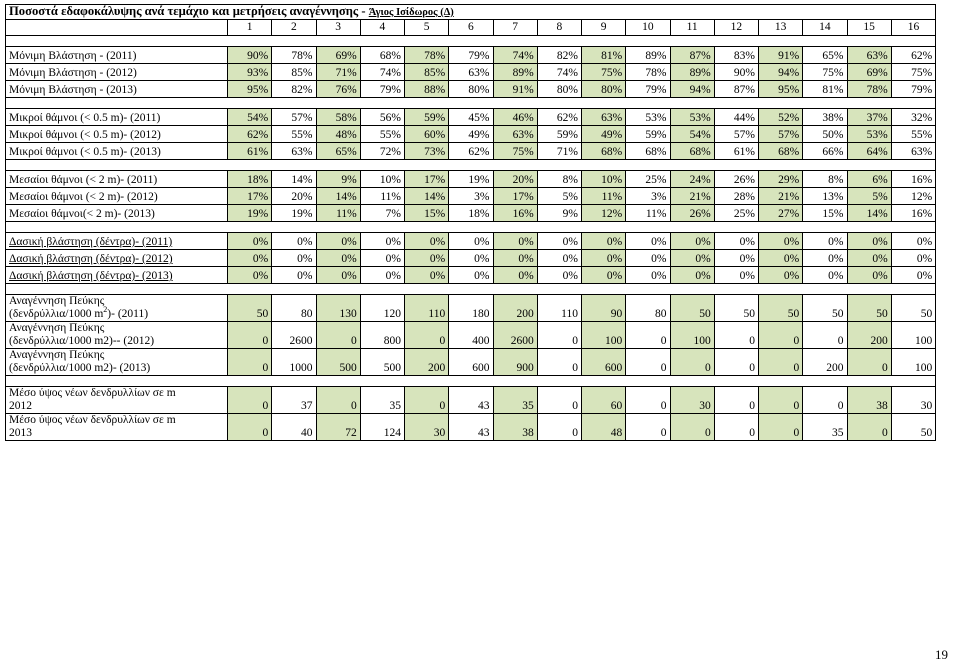 Image resolution: width=960 pixels, height=665 pixels. What do you see at coordinates (426, 117) in the screenshot?
I see `value-cell: 59%` at bounding box center [426, 117].